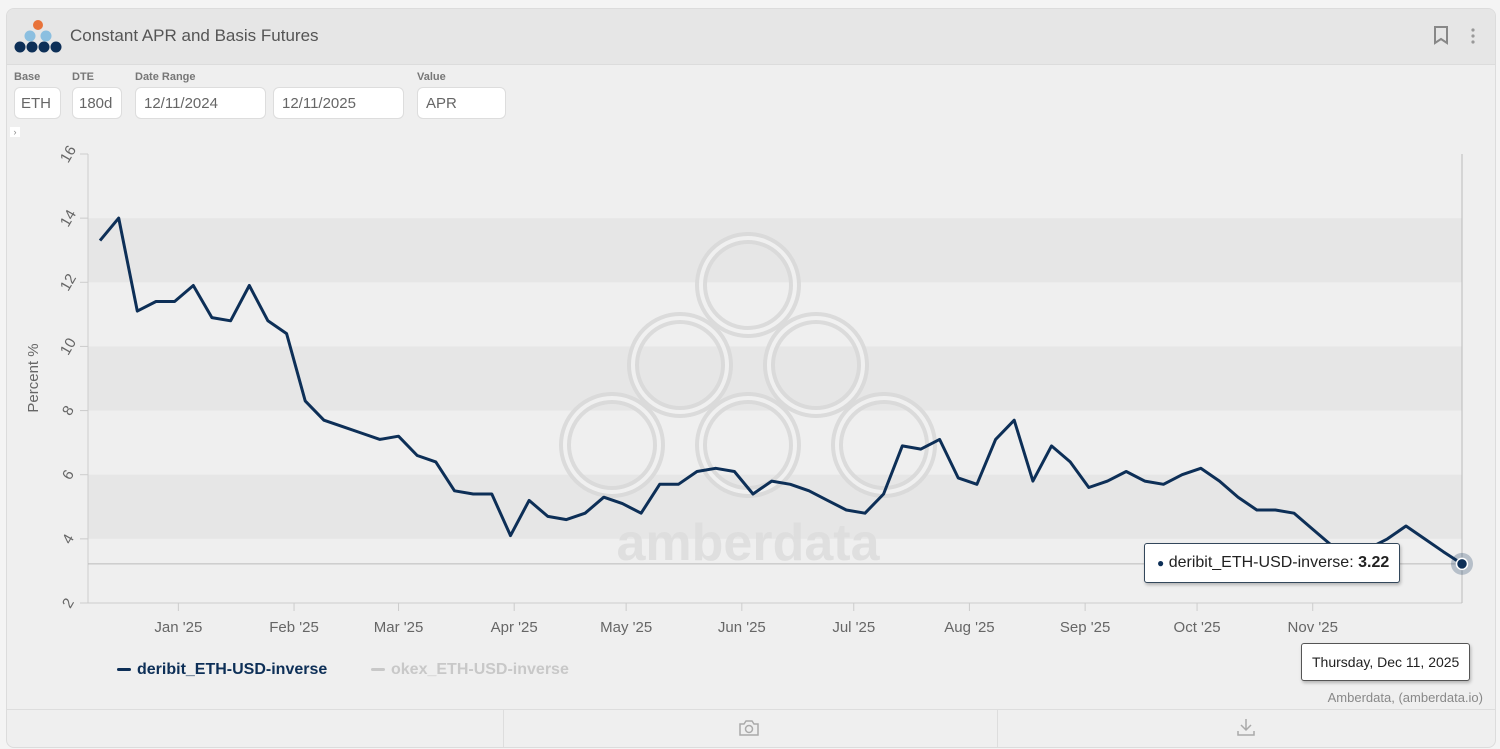  I want to click on start-date-input: 12/11/2024, so click(200, 103).